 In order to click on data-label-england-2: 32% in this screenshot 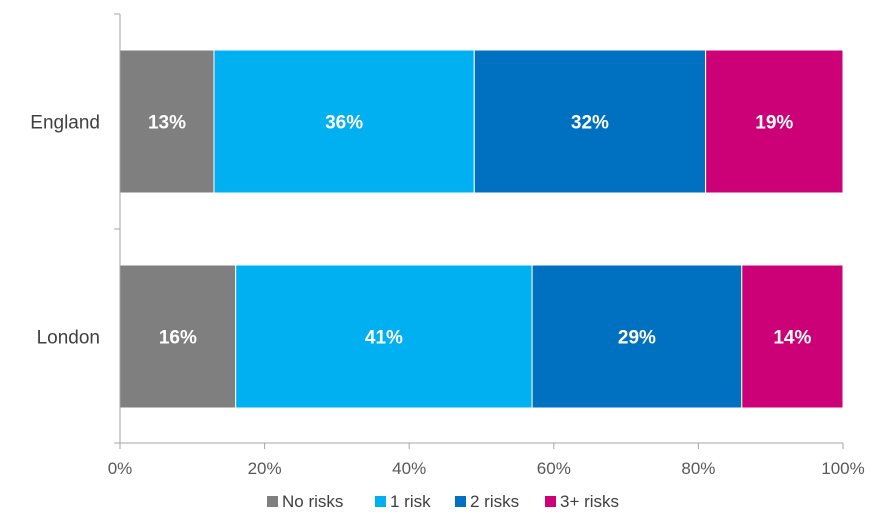, I will do `click(590, 123)`.